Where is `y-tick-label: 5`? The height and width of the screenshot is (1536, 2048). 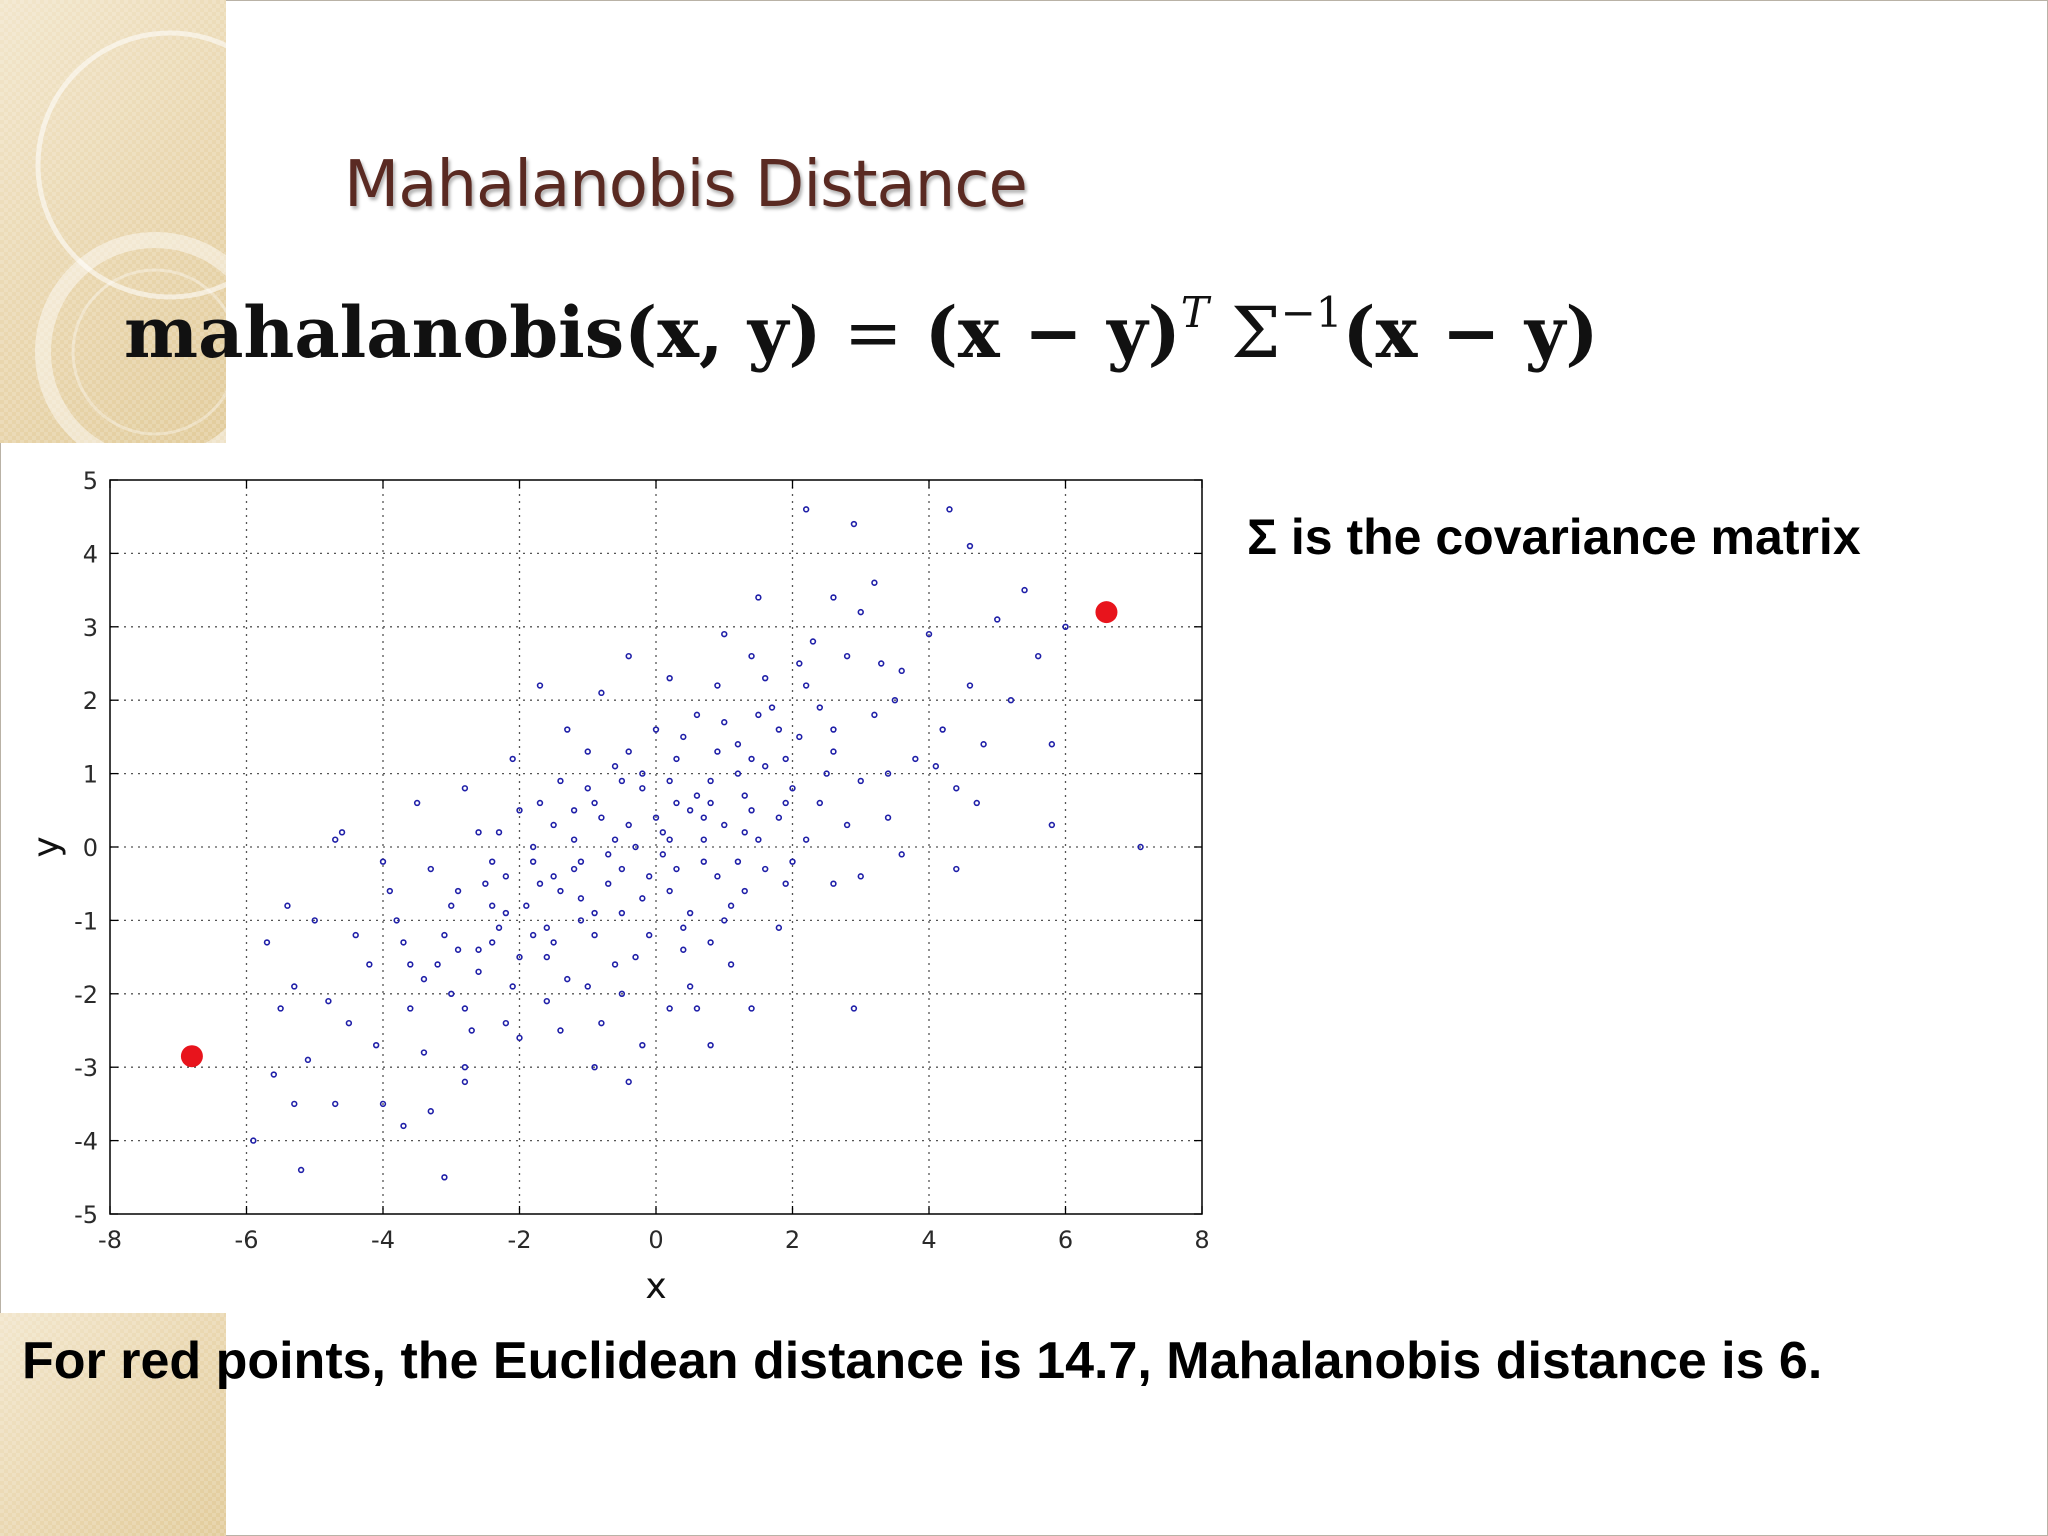 y-tick-label: 5 is located at coordinates (90, 481).